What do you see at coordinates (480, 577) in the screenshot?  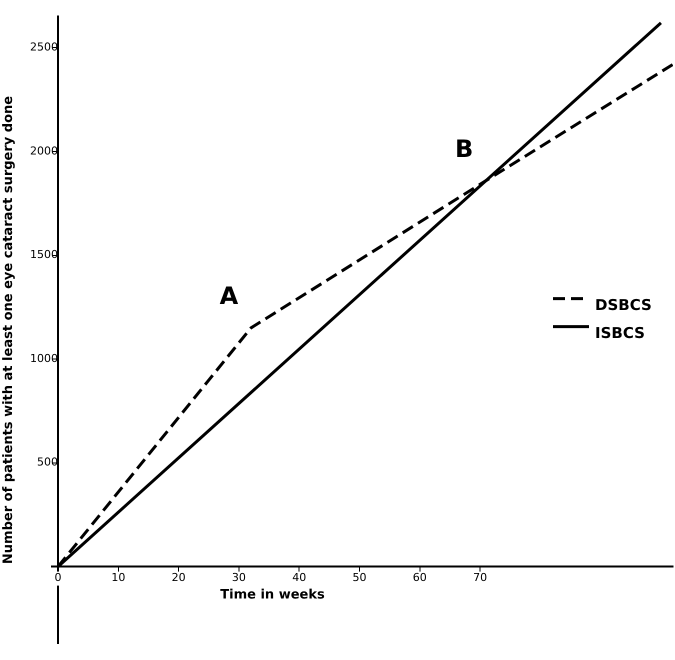 I see `x-tick-label: 70` at bounding box center [480, 577].